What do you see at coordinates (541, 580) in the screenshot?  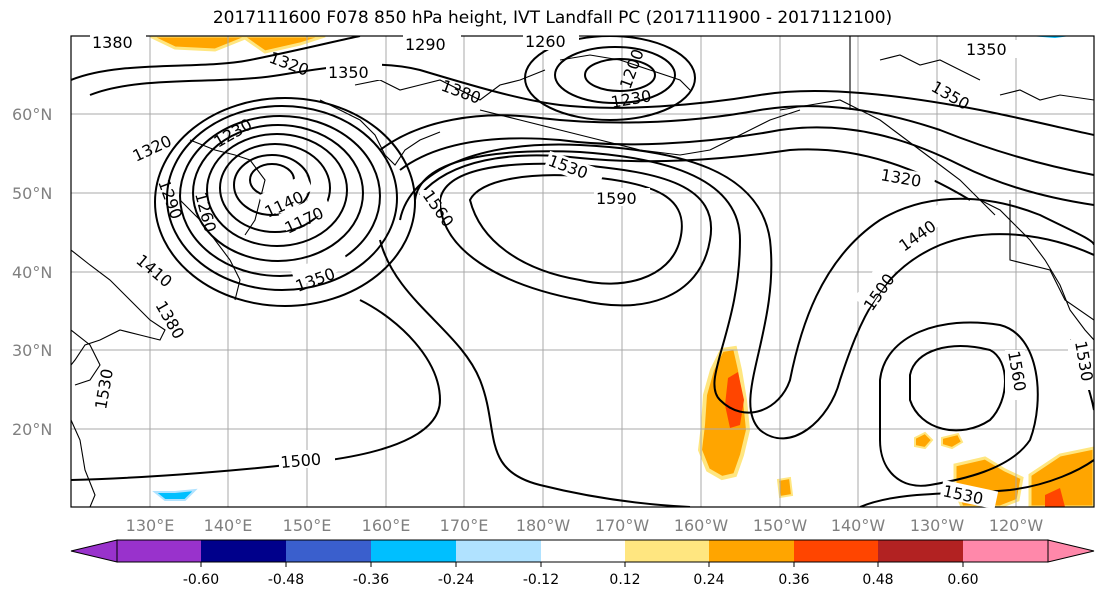 I see `colorbar-tick-label: -0.12` at bounding box center [541, 580].